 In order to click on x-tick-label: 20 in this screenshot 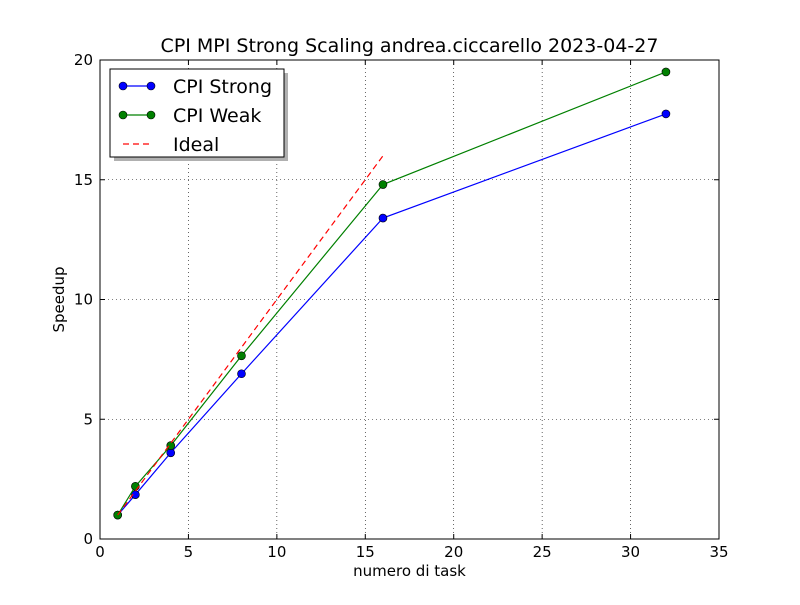, I will do `click(453, 552)`.